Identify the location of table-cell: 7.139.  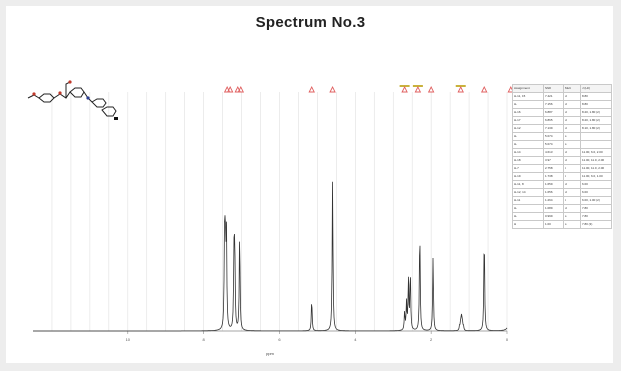
(553, 128).